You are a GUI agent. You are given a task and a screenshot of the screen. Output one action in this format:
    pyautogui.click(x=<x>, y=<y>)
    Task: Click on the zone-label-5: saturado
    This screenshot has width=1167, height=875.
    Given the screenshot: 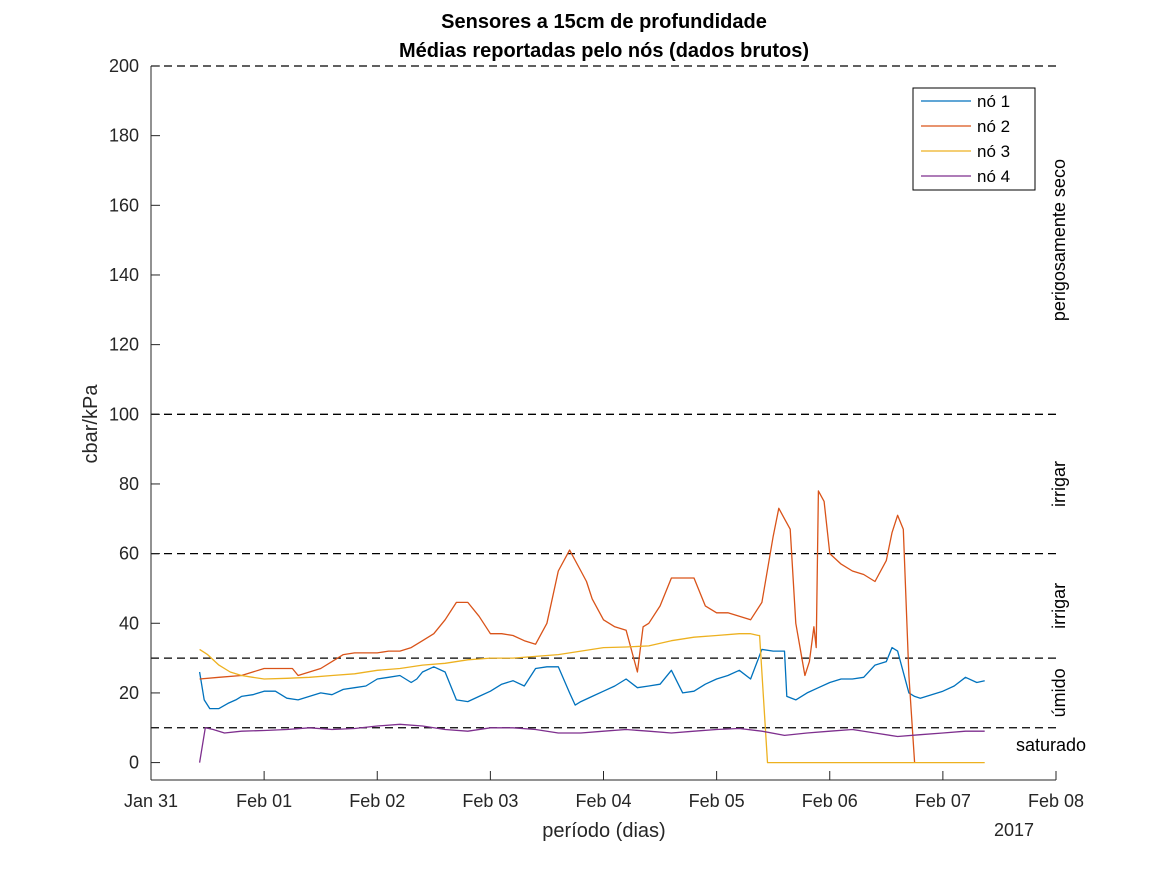 What is the action you would take?
    pyautogui.click(x=1051, y=745)
    